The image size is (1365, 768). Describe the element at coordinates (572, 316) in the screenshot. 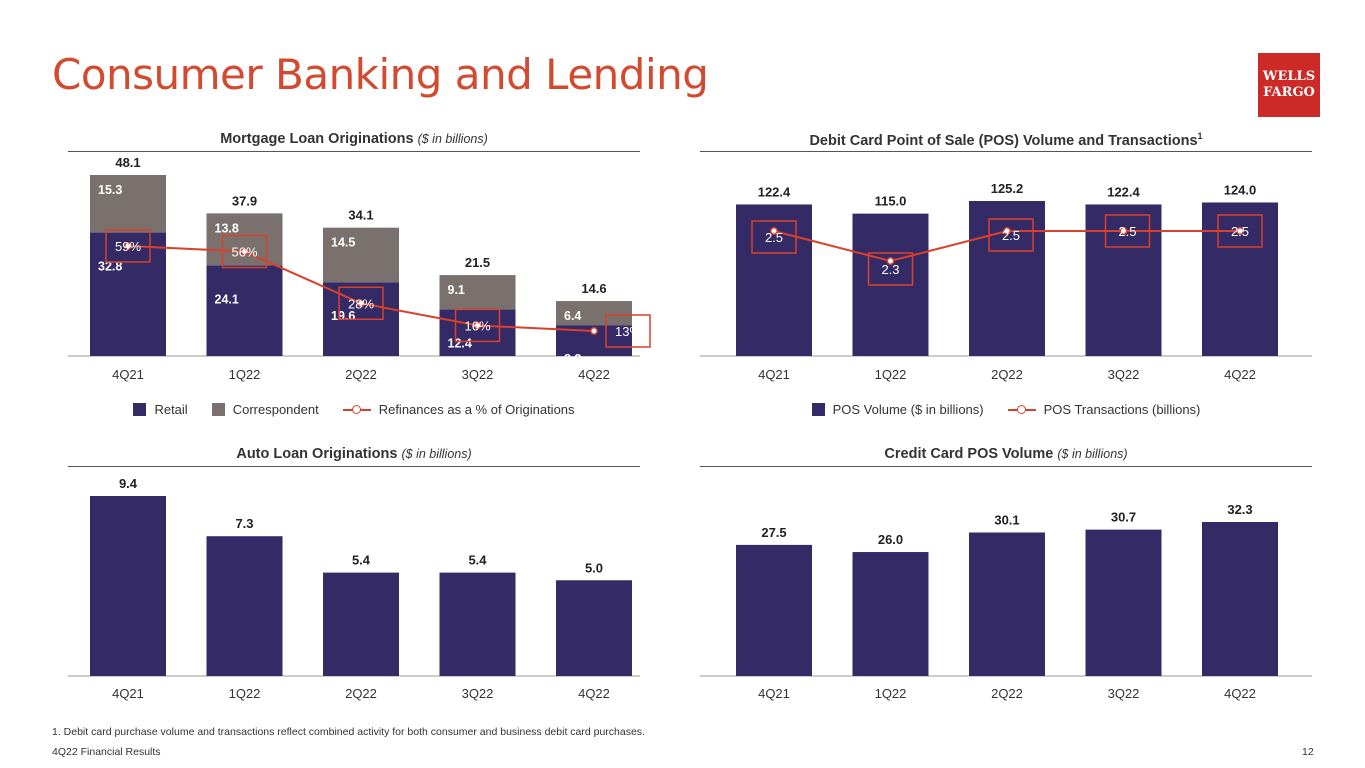

I see `correspondent-label: 6.4` at that location.